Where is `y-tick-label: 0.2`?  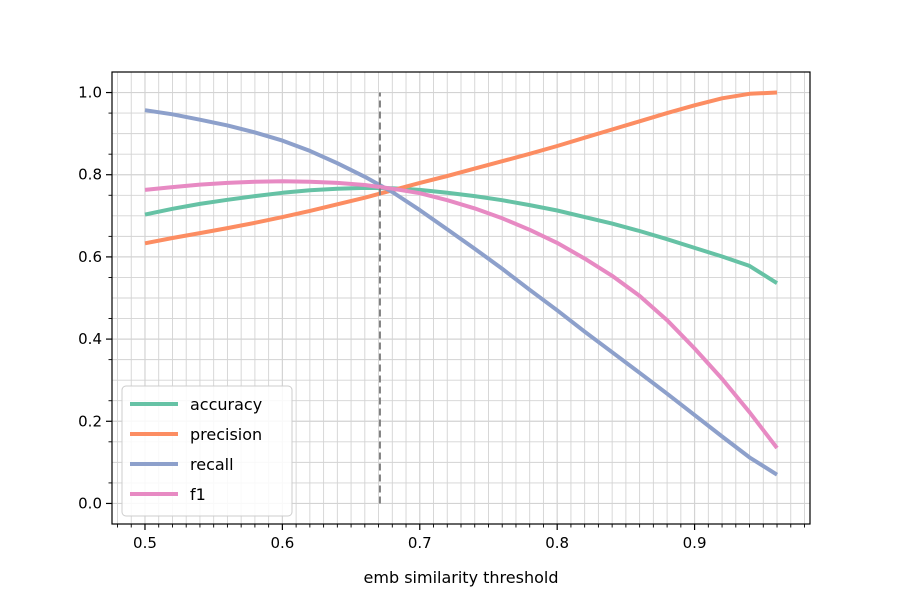
y-tick-label: 0.2 is located at coordinates (90, 421).